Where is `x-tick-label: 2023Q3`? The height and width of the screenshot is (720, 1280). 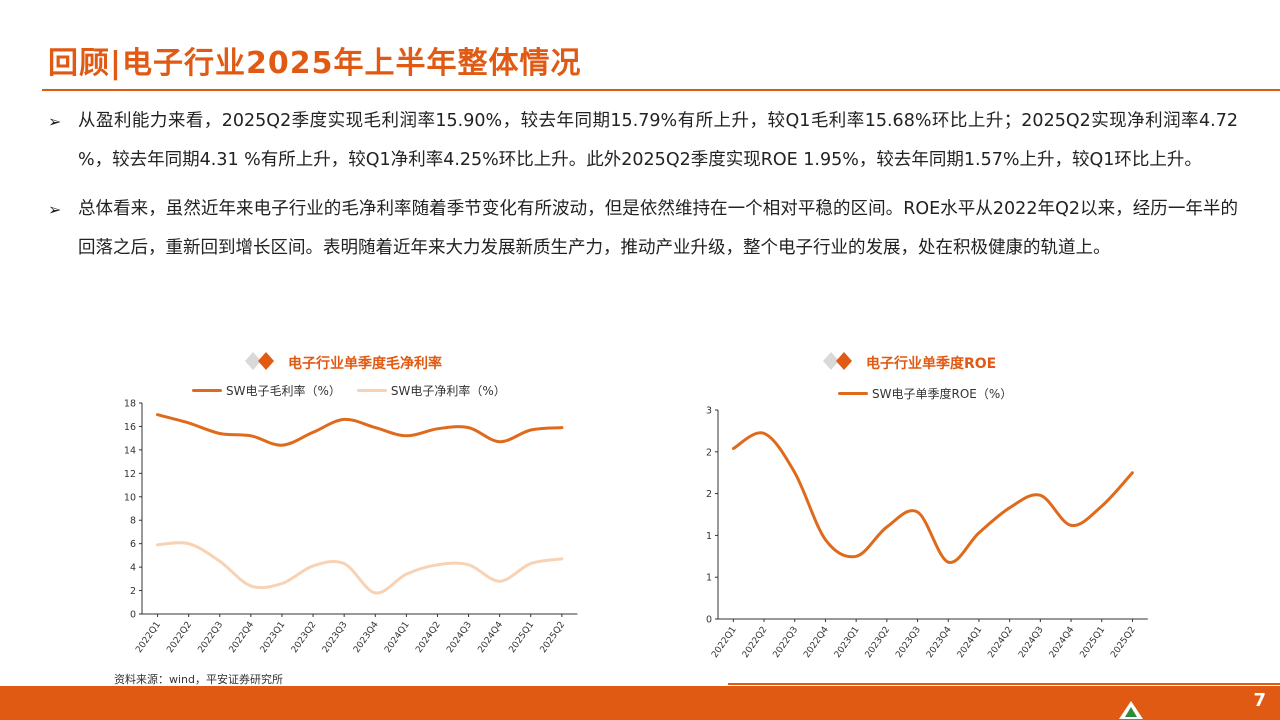 x-tick-label: 2023Q3 is located at coordinates (908, 642).